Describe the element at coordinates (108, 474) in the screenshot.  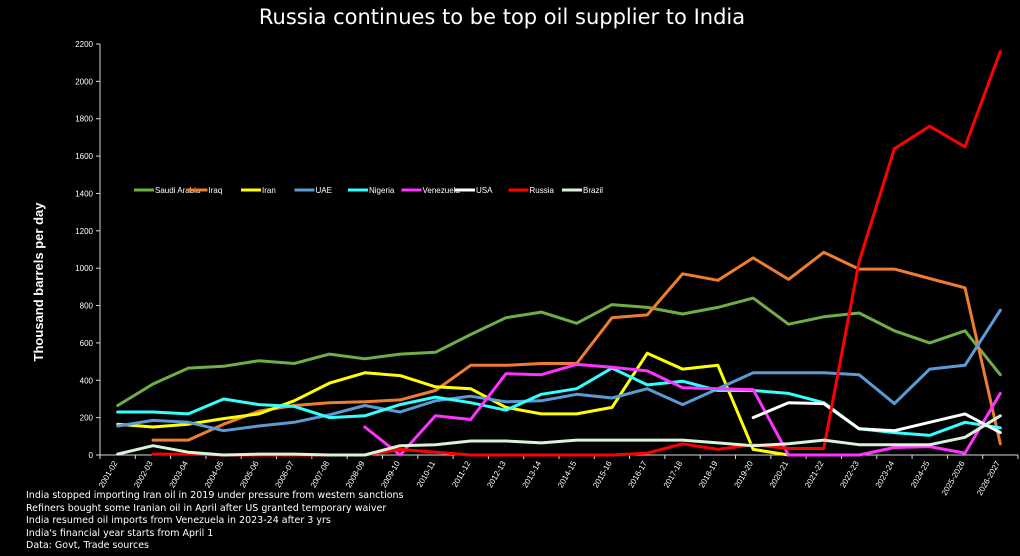
I see `x-tick-label: 2001-02` at that location.